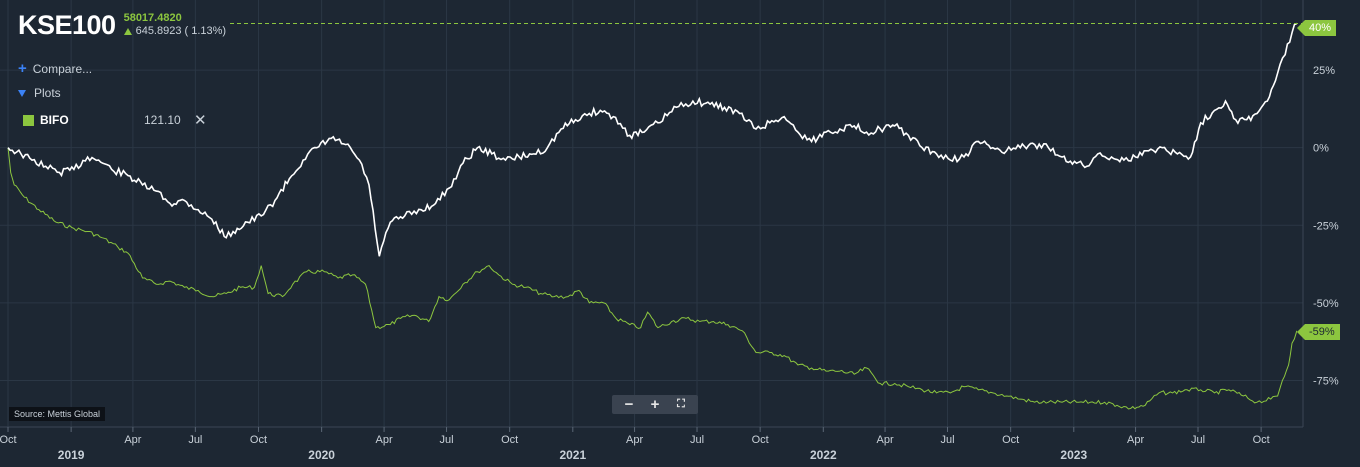  What do you see at coordinates (1326, 226) in the screenshot?
I see `y-tick-label: -25%` at bounding box center [1326, 226].